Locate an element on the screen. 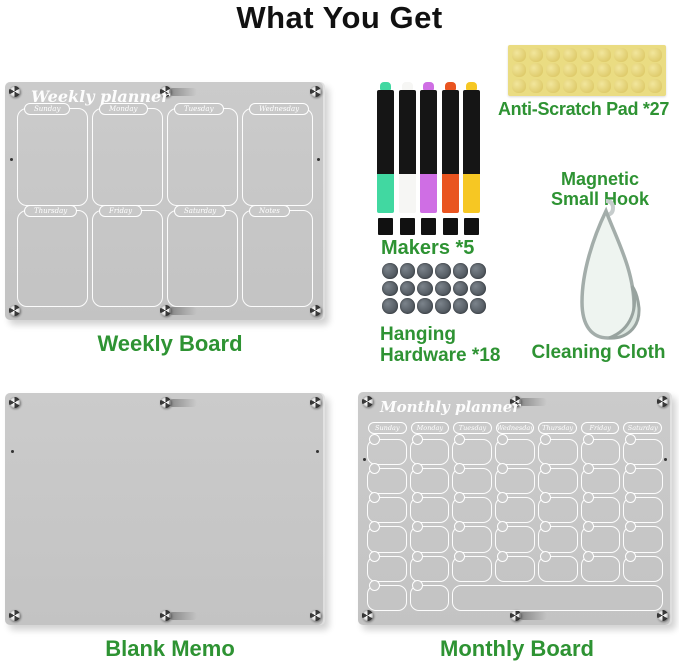  weekly-cell-saturday: Saturday is located at coordinates (202, 255).